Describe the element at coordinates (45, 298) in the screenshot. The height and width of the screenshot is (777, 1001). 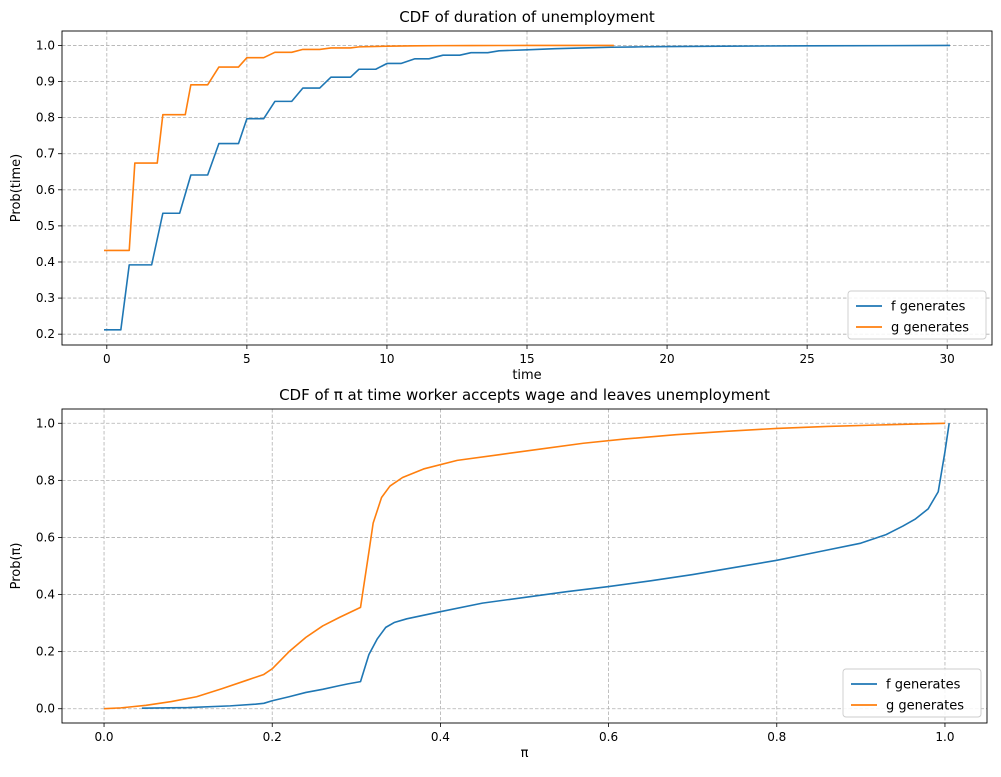
I see `y-tick-label: 0.3` at that location.